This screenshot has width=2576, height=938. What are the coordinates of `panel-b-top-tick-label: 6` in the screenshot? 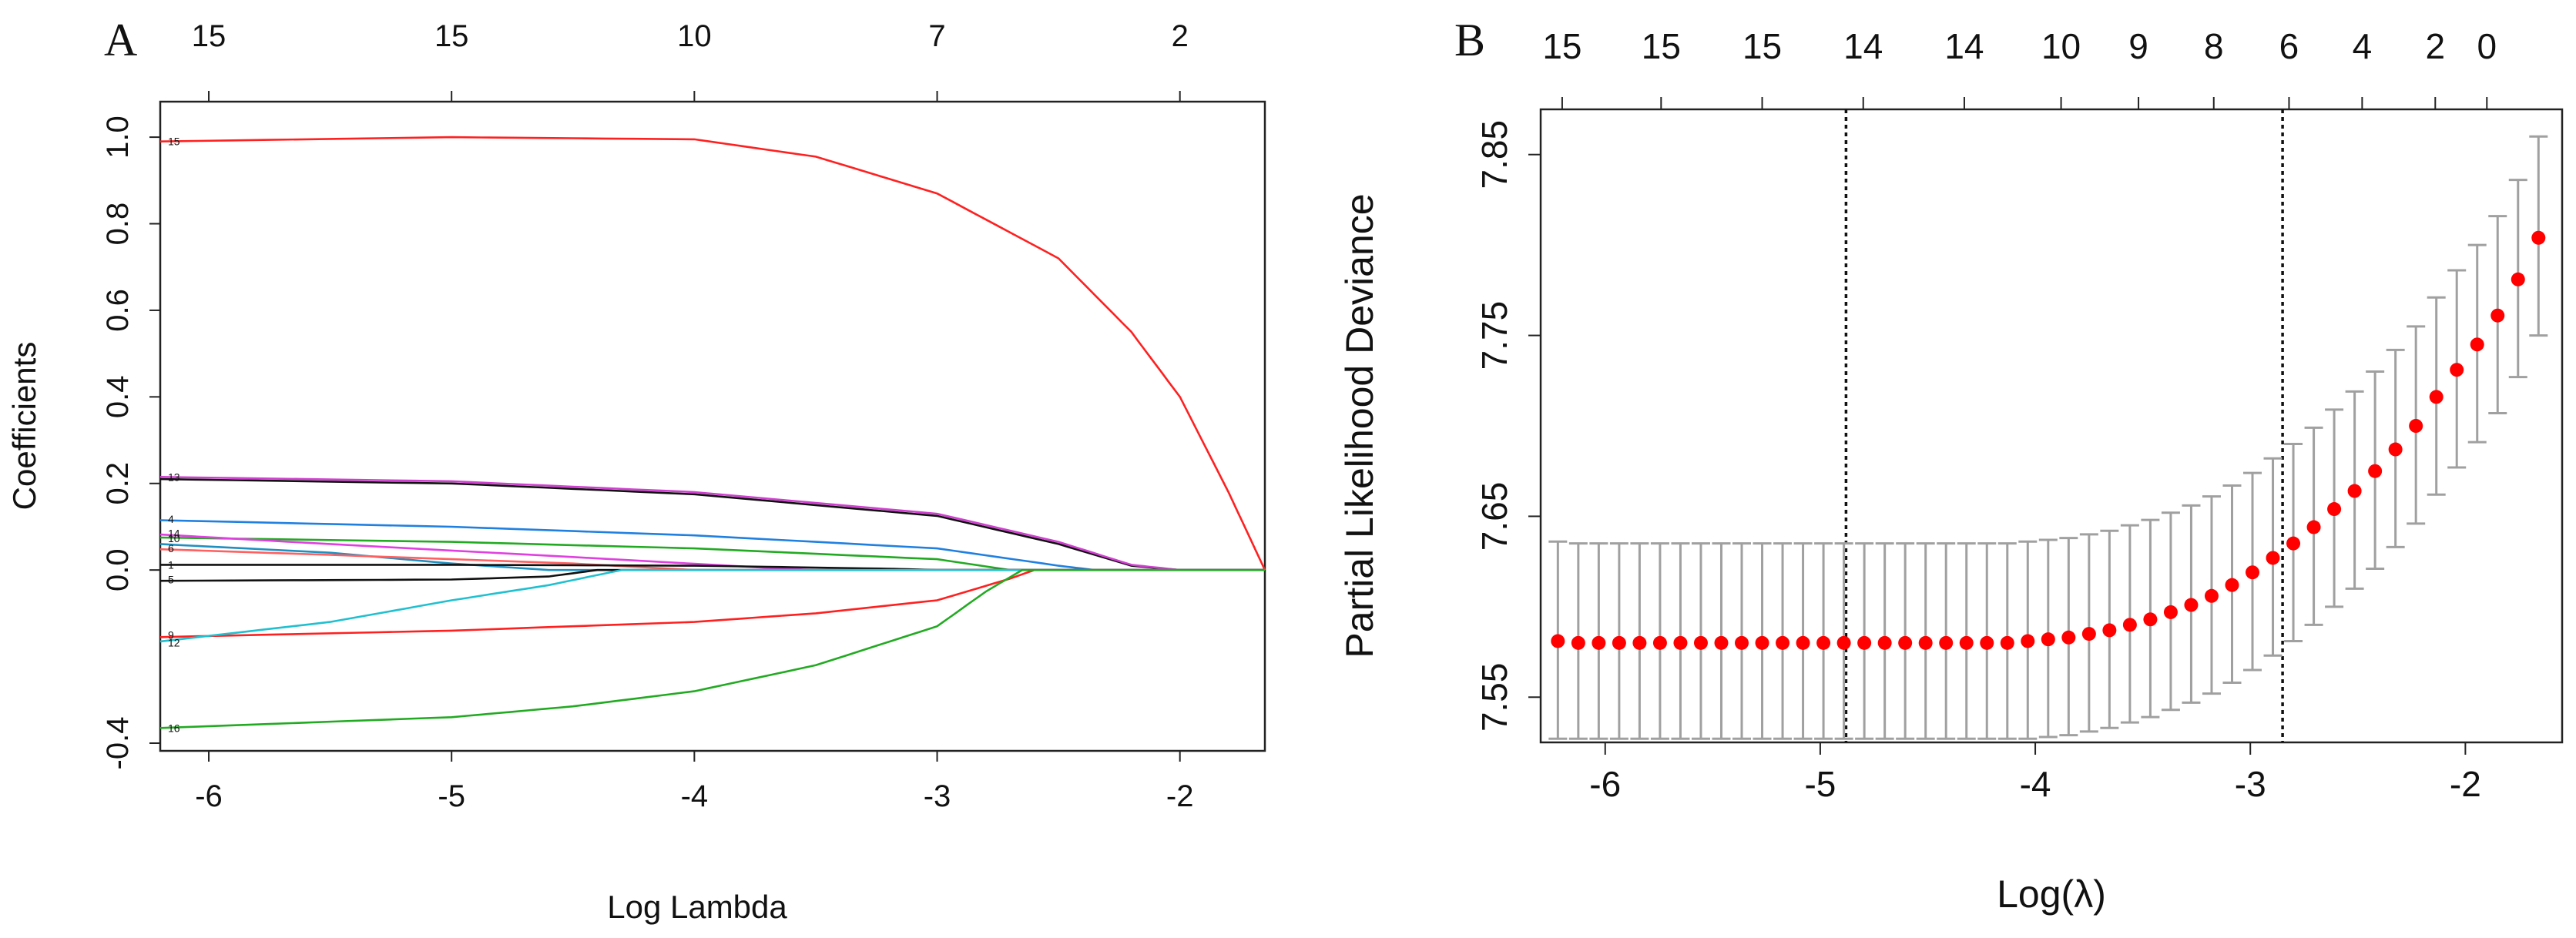 It's located at (2289, 46).